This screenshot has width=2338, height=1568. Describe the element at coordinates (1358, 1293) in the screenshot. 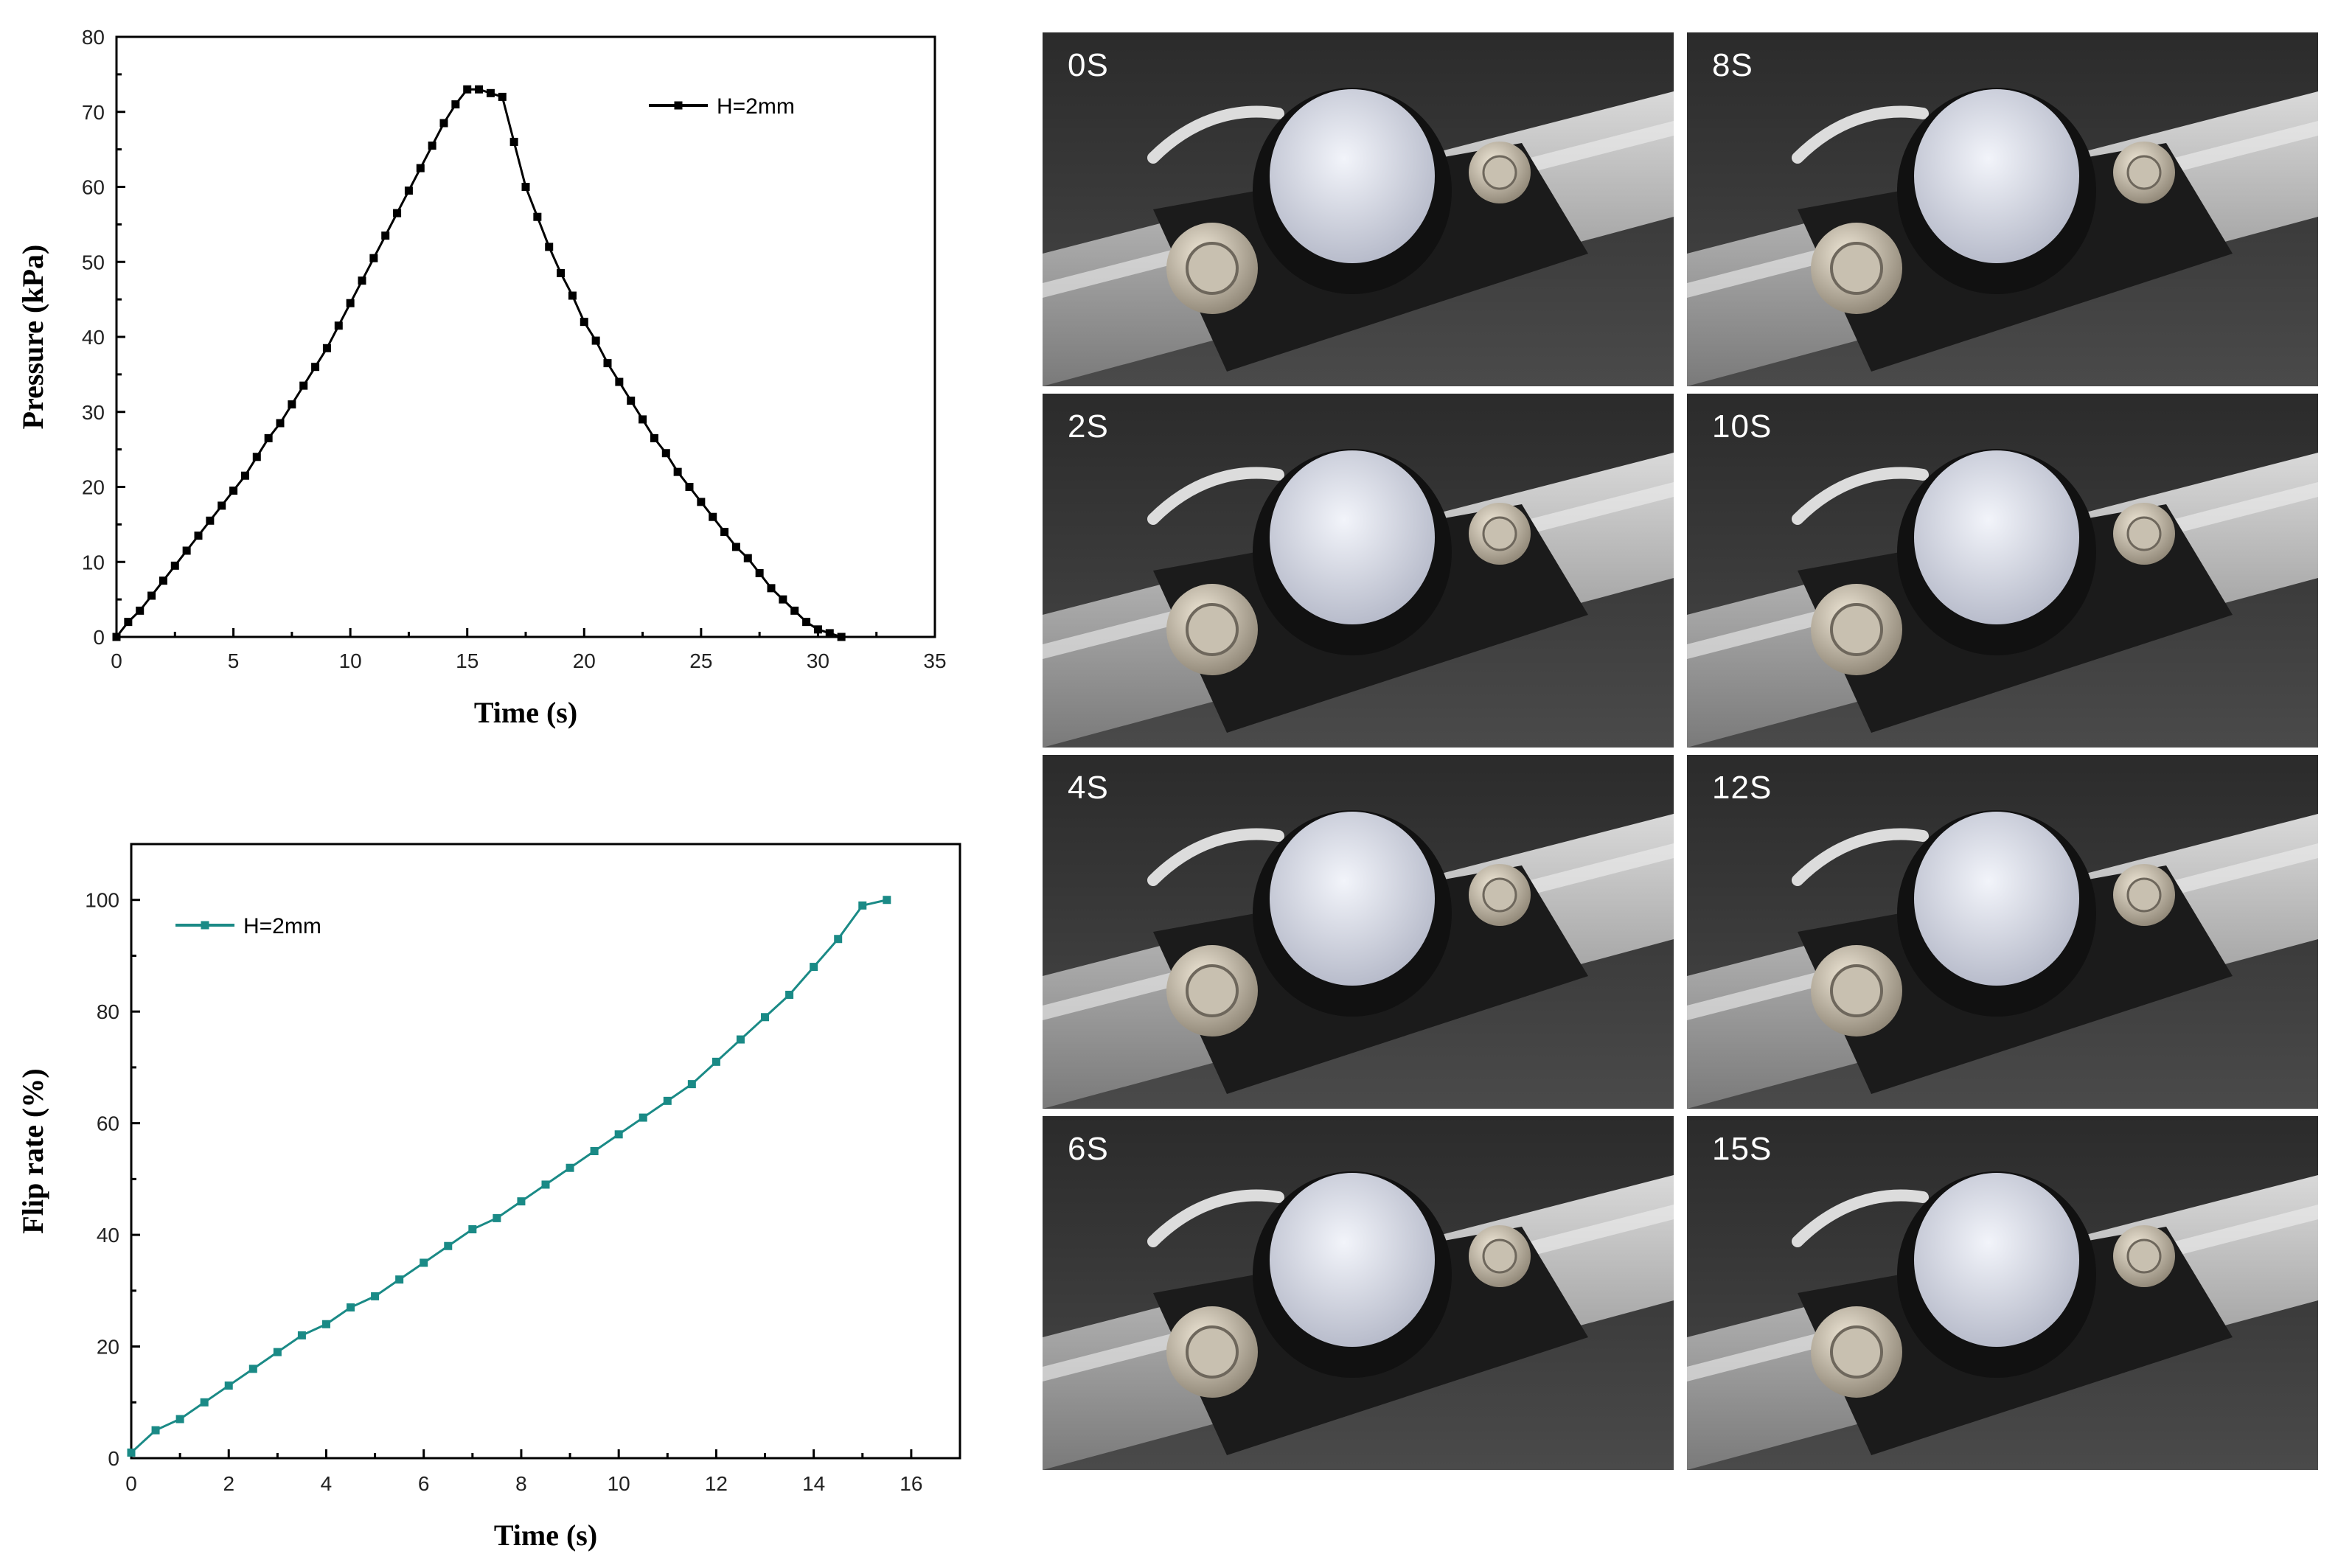

I see `photo-tile: 6S` at that location.